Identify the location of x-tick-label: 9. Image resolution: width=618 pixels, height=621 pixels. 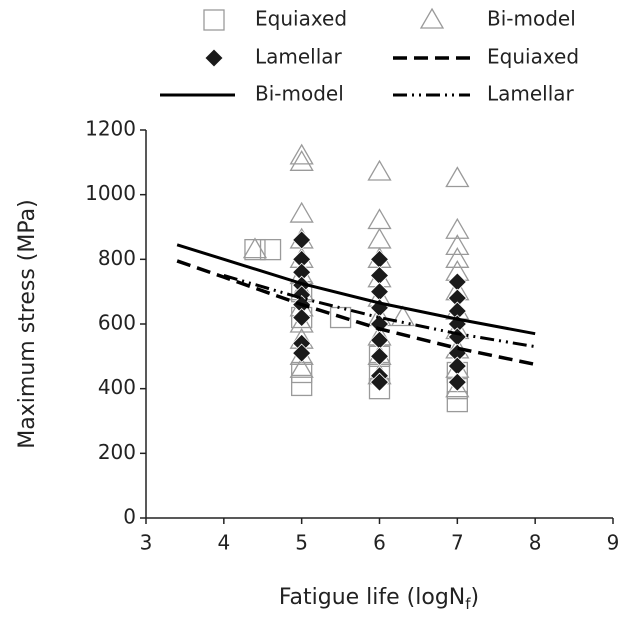
(612, 543).